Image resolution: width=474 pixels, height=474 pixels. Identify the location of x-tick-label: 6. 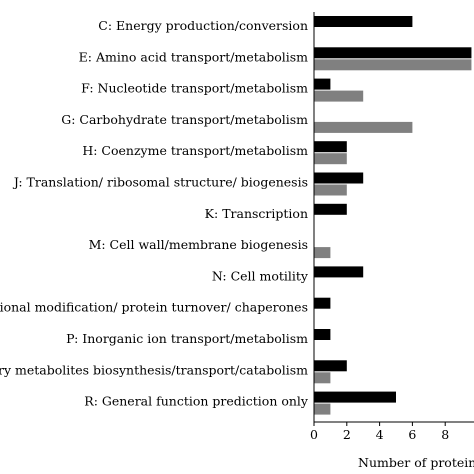
(412, 434).